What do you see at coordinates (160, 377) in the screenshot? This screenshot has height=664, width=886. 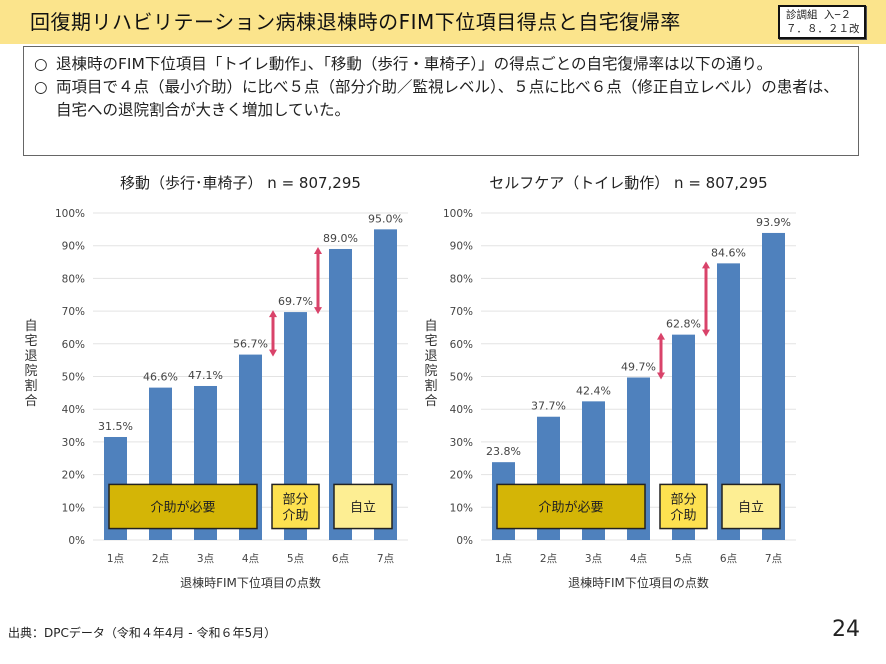 I see `data-label: 46.6%` at bounding box center [160, 377].